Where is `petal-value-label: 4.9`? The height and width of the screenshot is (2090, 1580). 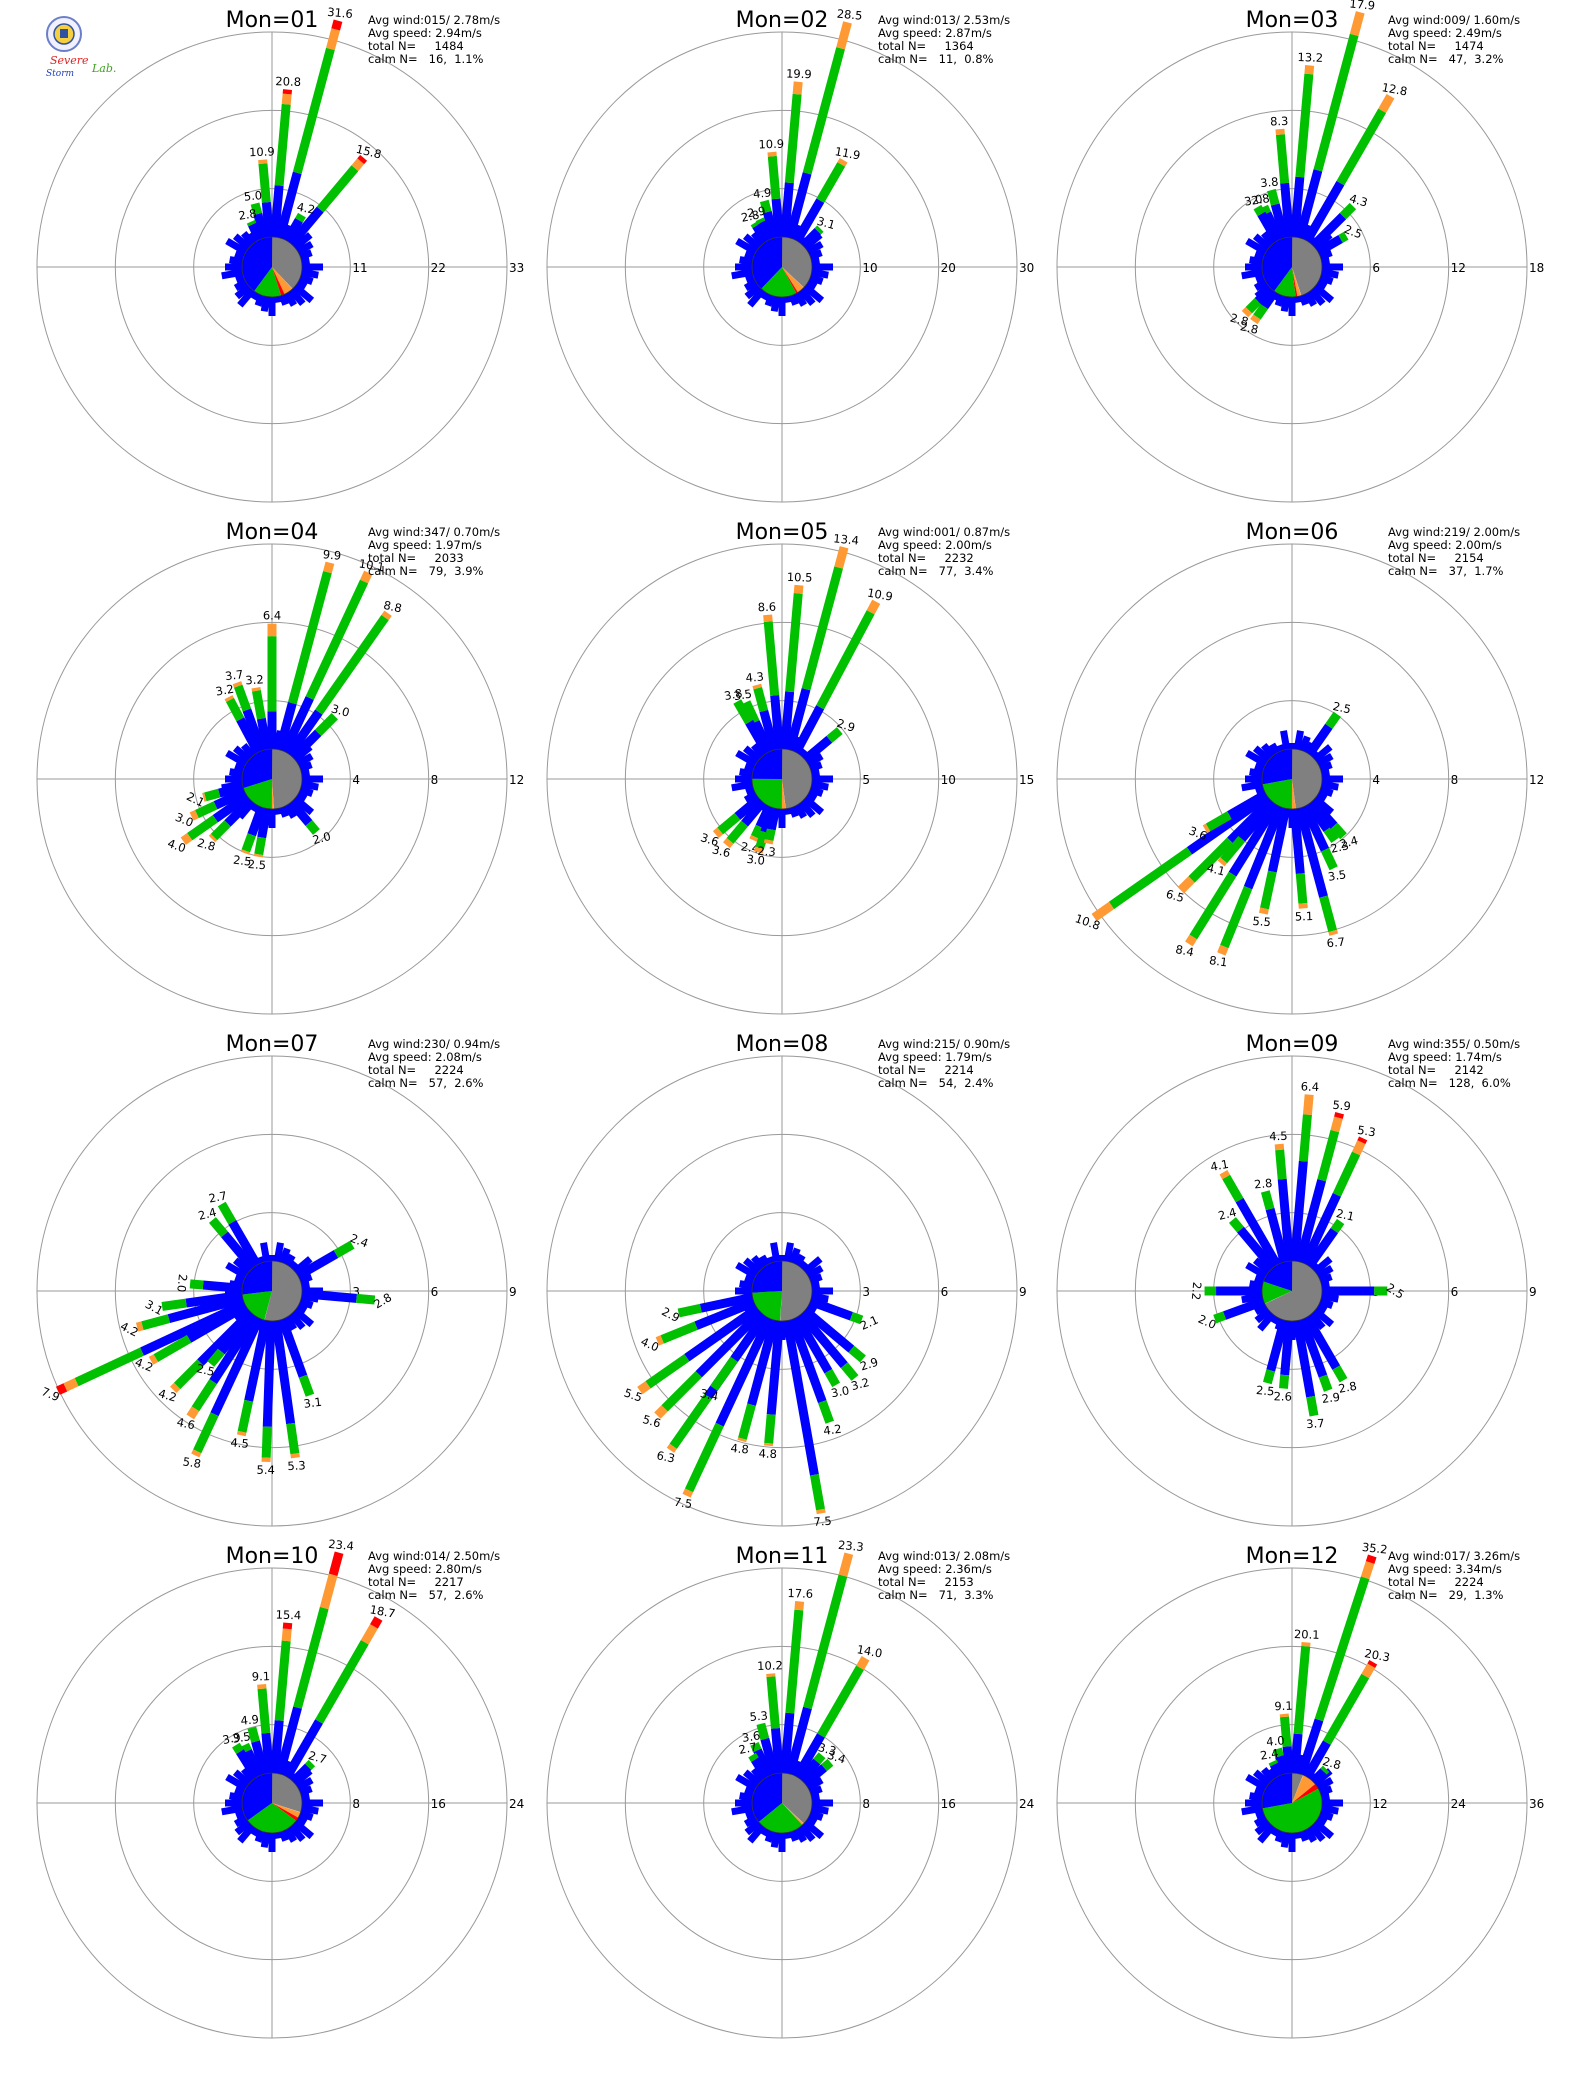
petal-value-label: 4.9 is located at coordinates (250, 1720).